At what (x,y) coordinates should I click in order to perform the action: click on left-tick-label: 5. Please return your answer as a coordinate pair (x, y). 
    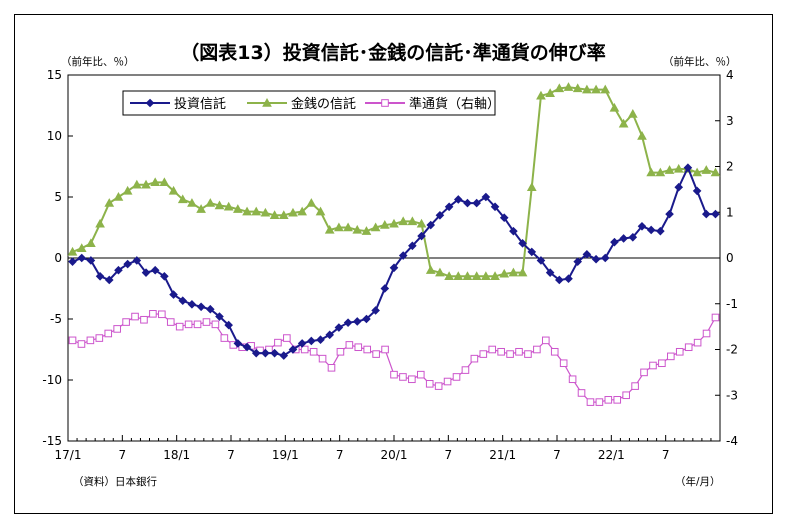
    Looking at the image, I should click on (58, 197).